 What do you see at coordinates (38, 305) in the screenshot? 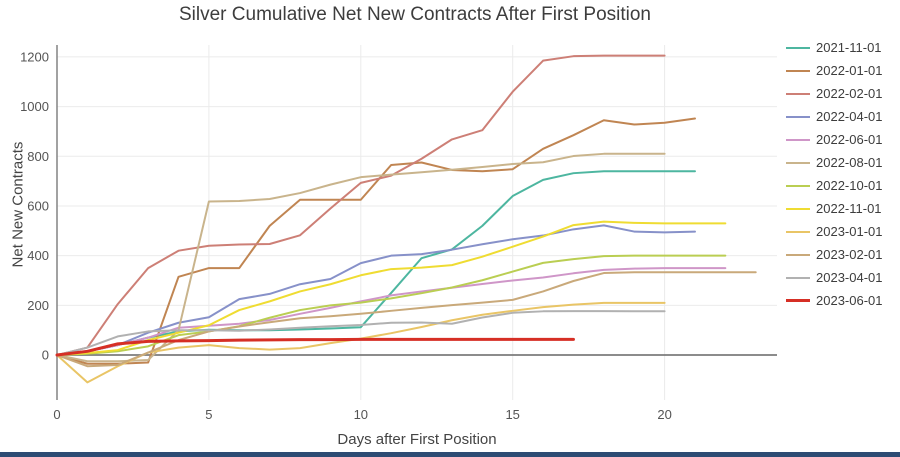
I see `y-tick-label: 200` at bounding box center [38, 305].